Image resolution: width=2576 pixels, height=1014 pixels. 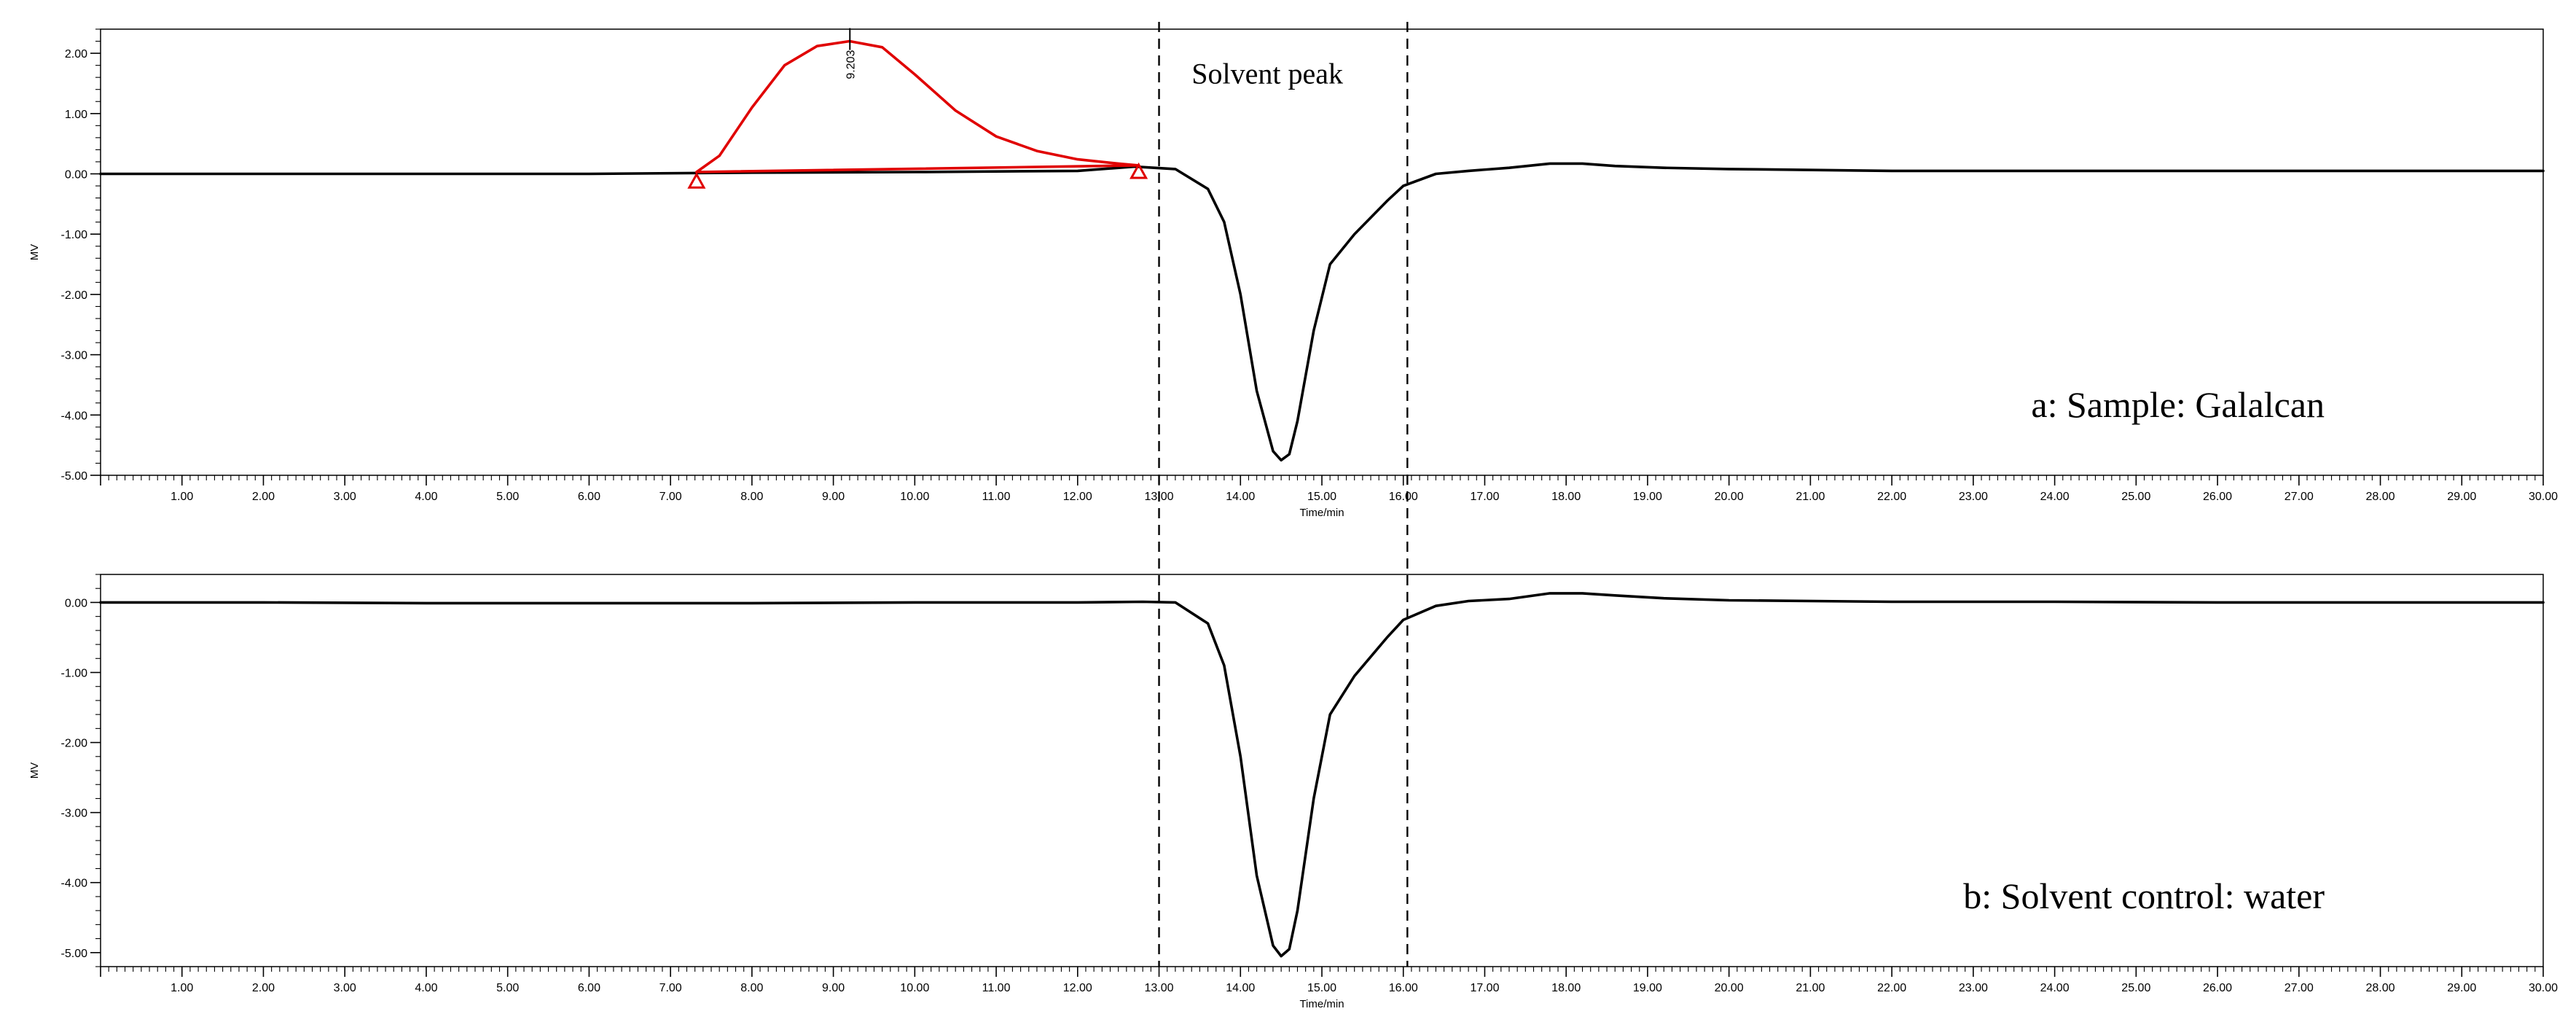 I want to click on x-tick-label: 13.00, so click(x=1159, y=988).